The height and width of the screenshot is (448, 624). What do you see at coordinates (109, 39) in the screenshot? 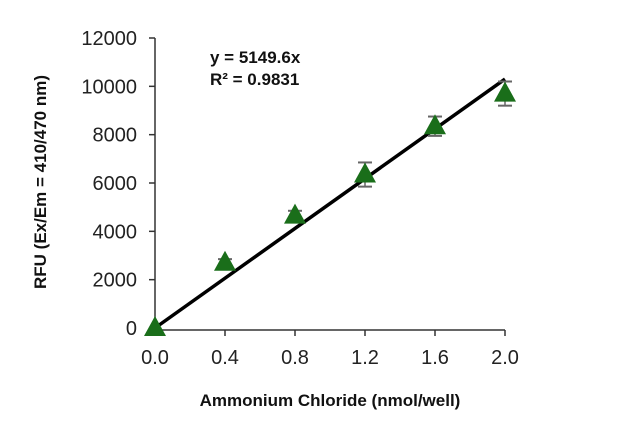
I see `y-tick-label: 12000` at bounding box center [109, 39].